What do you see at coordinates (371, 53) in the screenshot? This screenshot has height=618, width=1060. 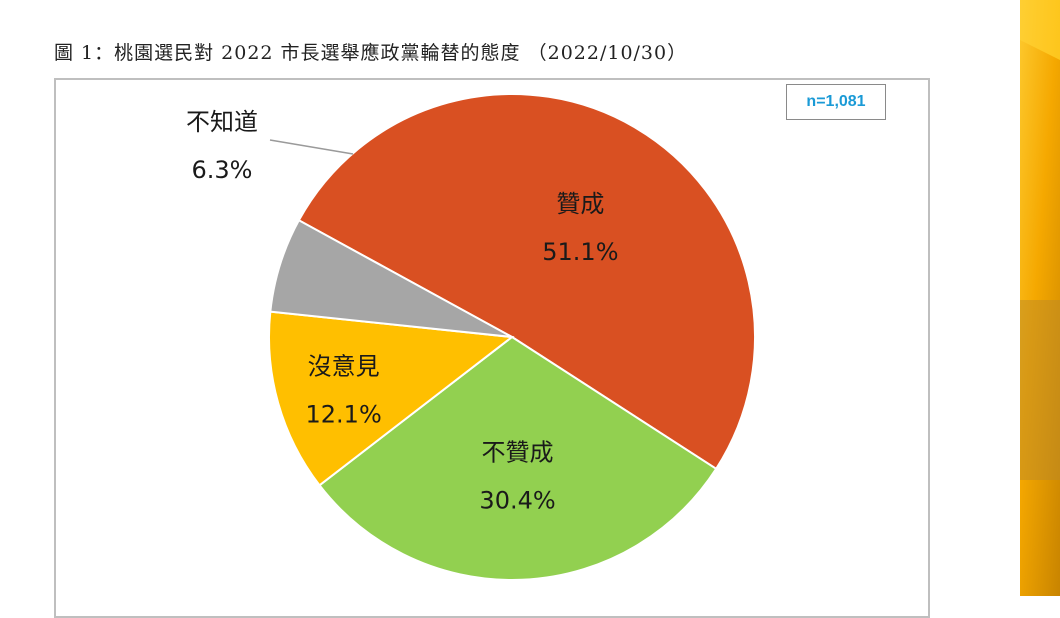 I see `figure-caption: 圖 1：桃園選民對 2022 市長選舉應政黨輪替的態度 （2022/10/30）` at bounding box center [371, 53].